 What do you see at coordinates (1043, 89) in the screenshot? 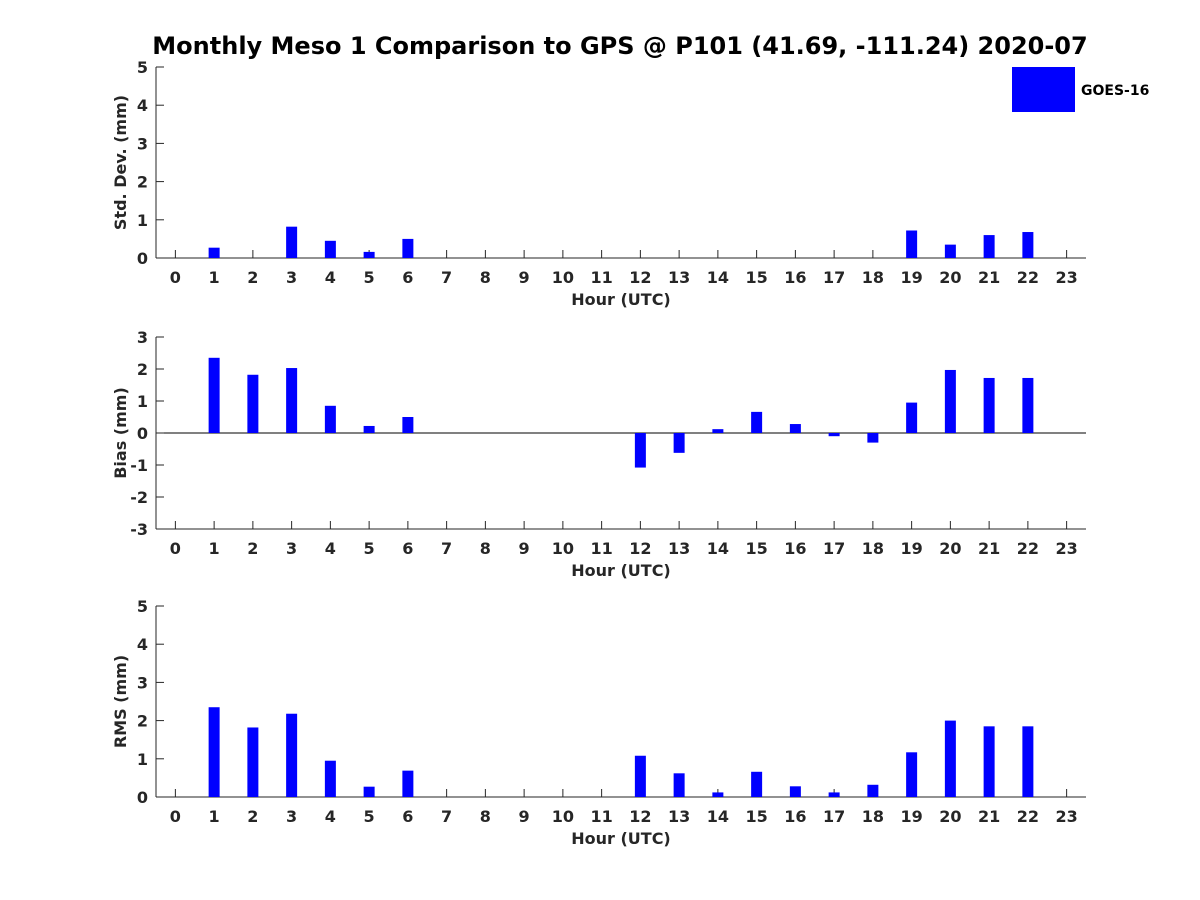
I see `legend-swatch-goes16` at bounding box center [1043, 89].